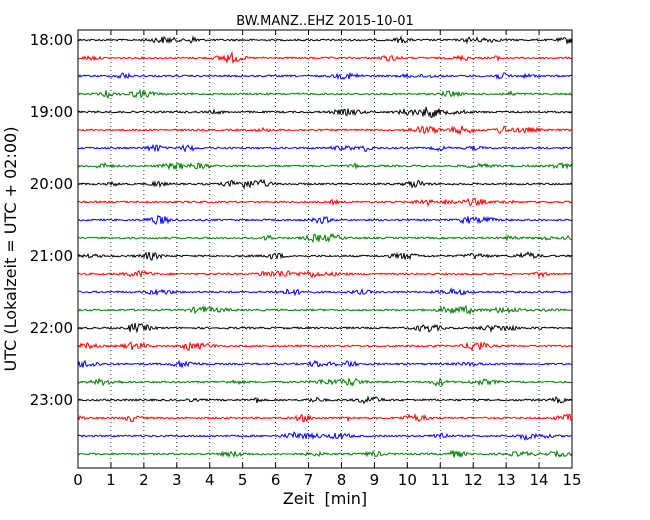  Describe the element at coordinates (407, 480) in the screenshot. I see `x-tick-label: 10` at that location.